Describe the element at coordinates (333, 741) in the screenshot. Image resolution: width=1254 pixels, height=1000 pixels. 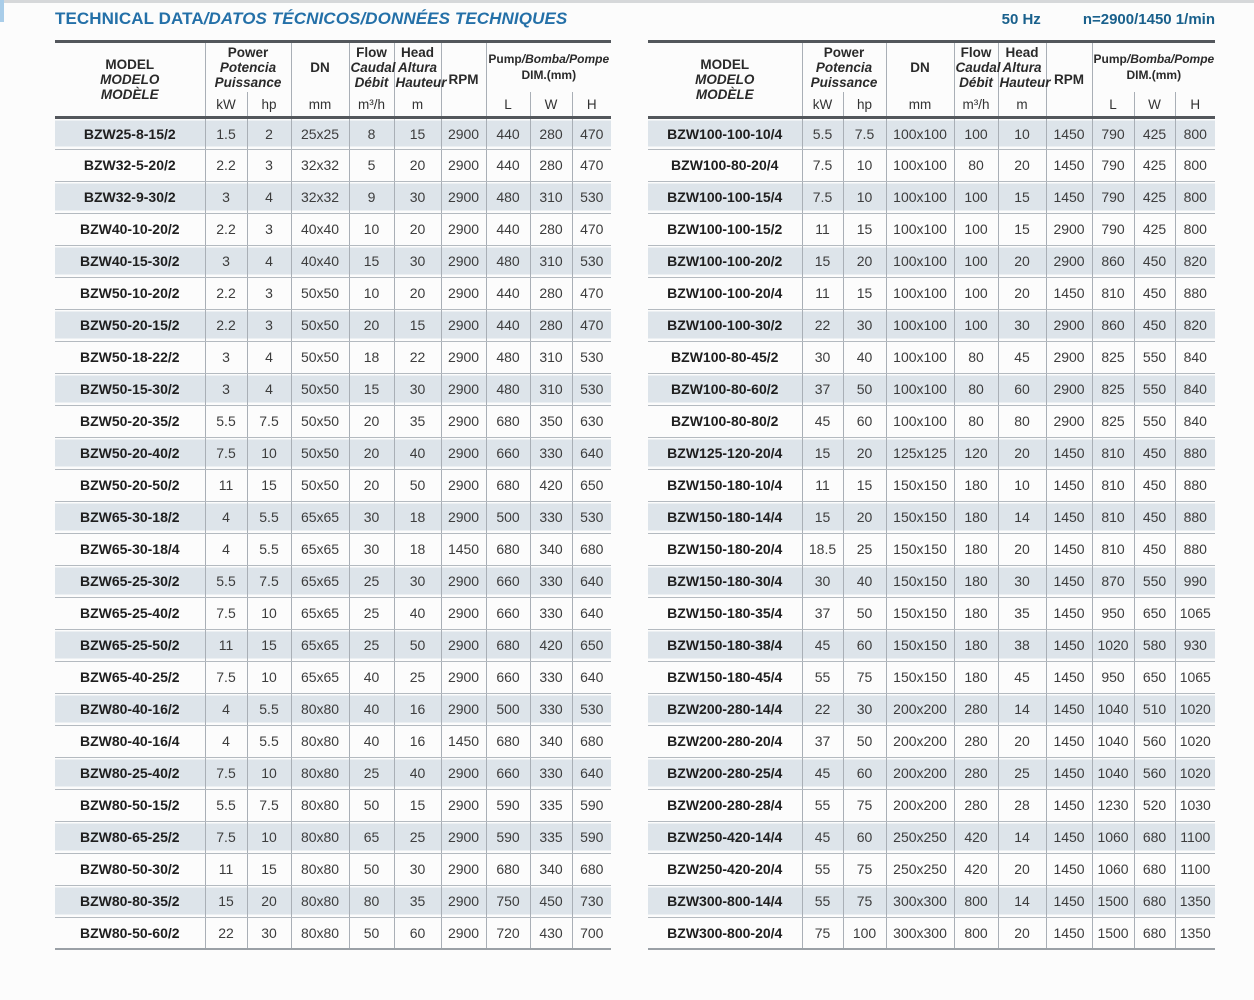
I see `table-row: BZW80-40-16/4 4 5.5 80x80 40 16 1450 680 340 680` at that location.